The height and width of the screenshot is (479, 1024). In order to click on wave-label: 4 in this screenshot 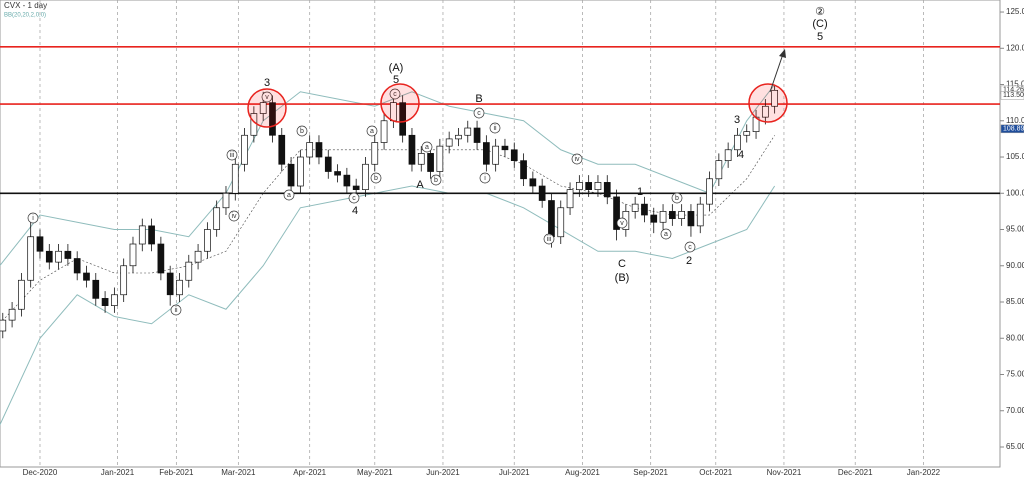, I will do `click(355, 211)`.